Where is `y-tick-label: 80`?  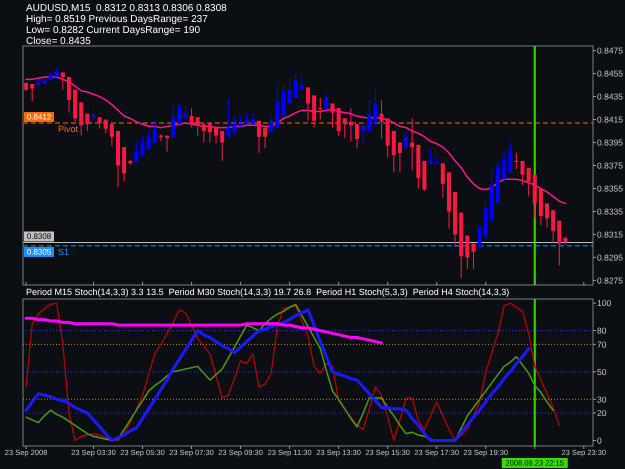 y-tick-label: 80 is located at coordinates (602, 331).